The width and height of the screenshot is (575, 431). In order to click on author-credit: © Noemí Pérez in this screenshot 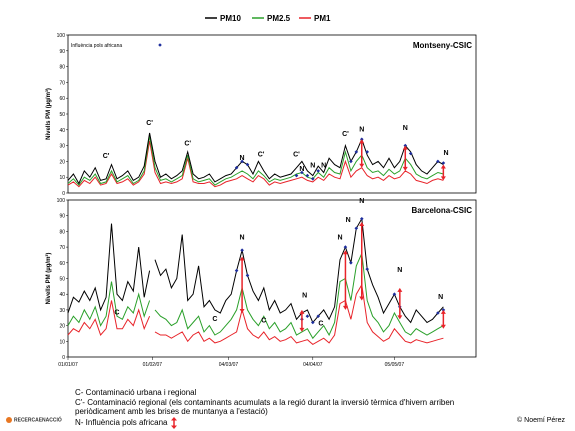, I will do `click(541, 420)`.